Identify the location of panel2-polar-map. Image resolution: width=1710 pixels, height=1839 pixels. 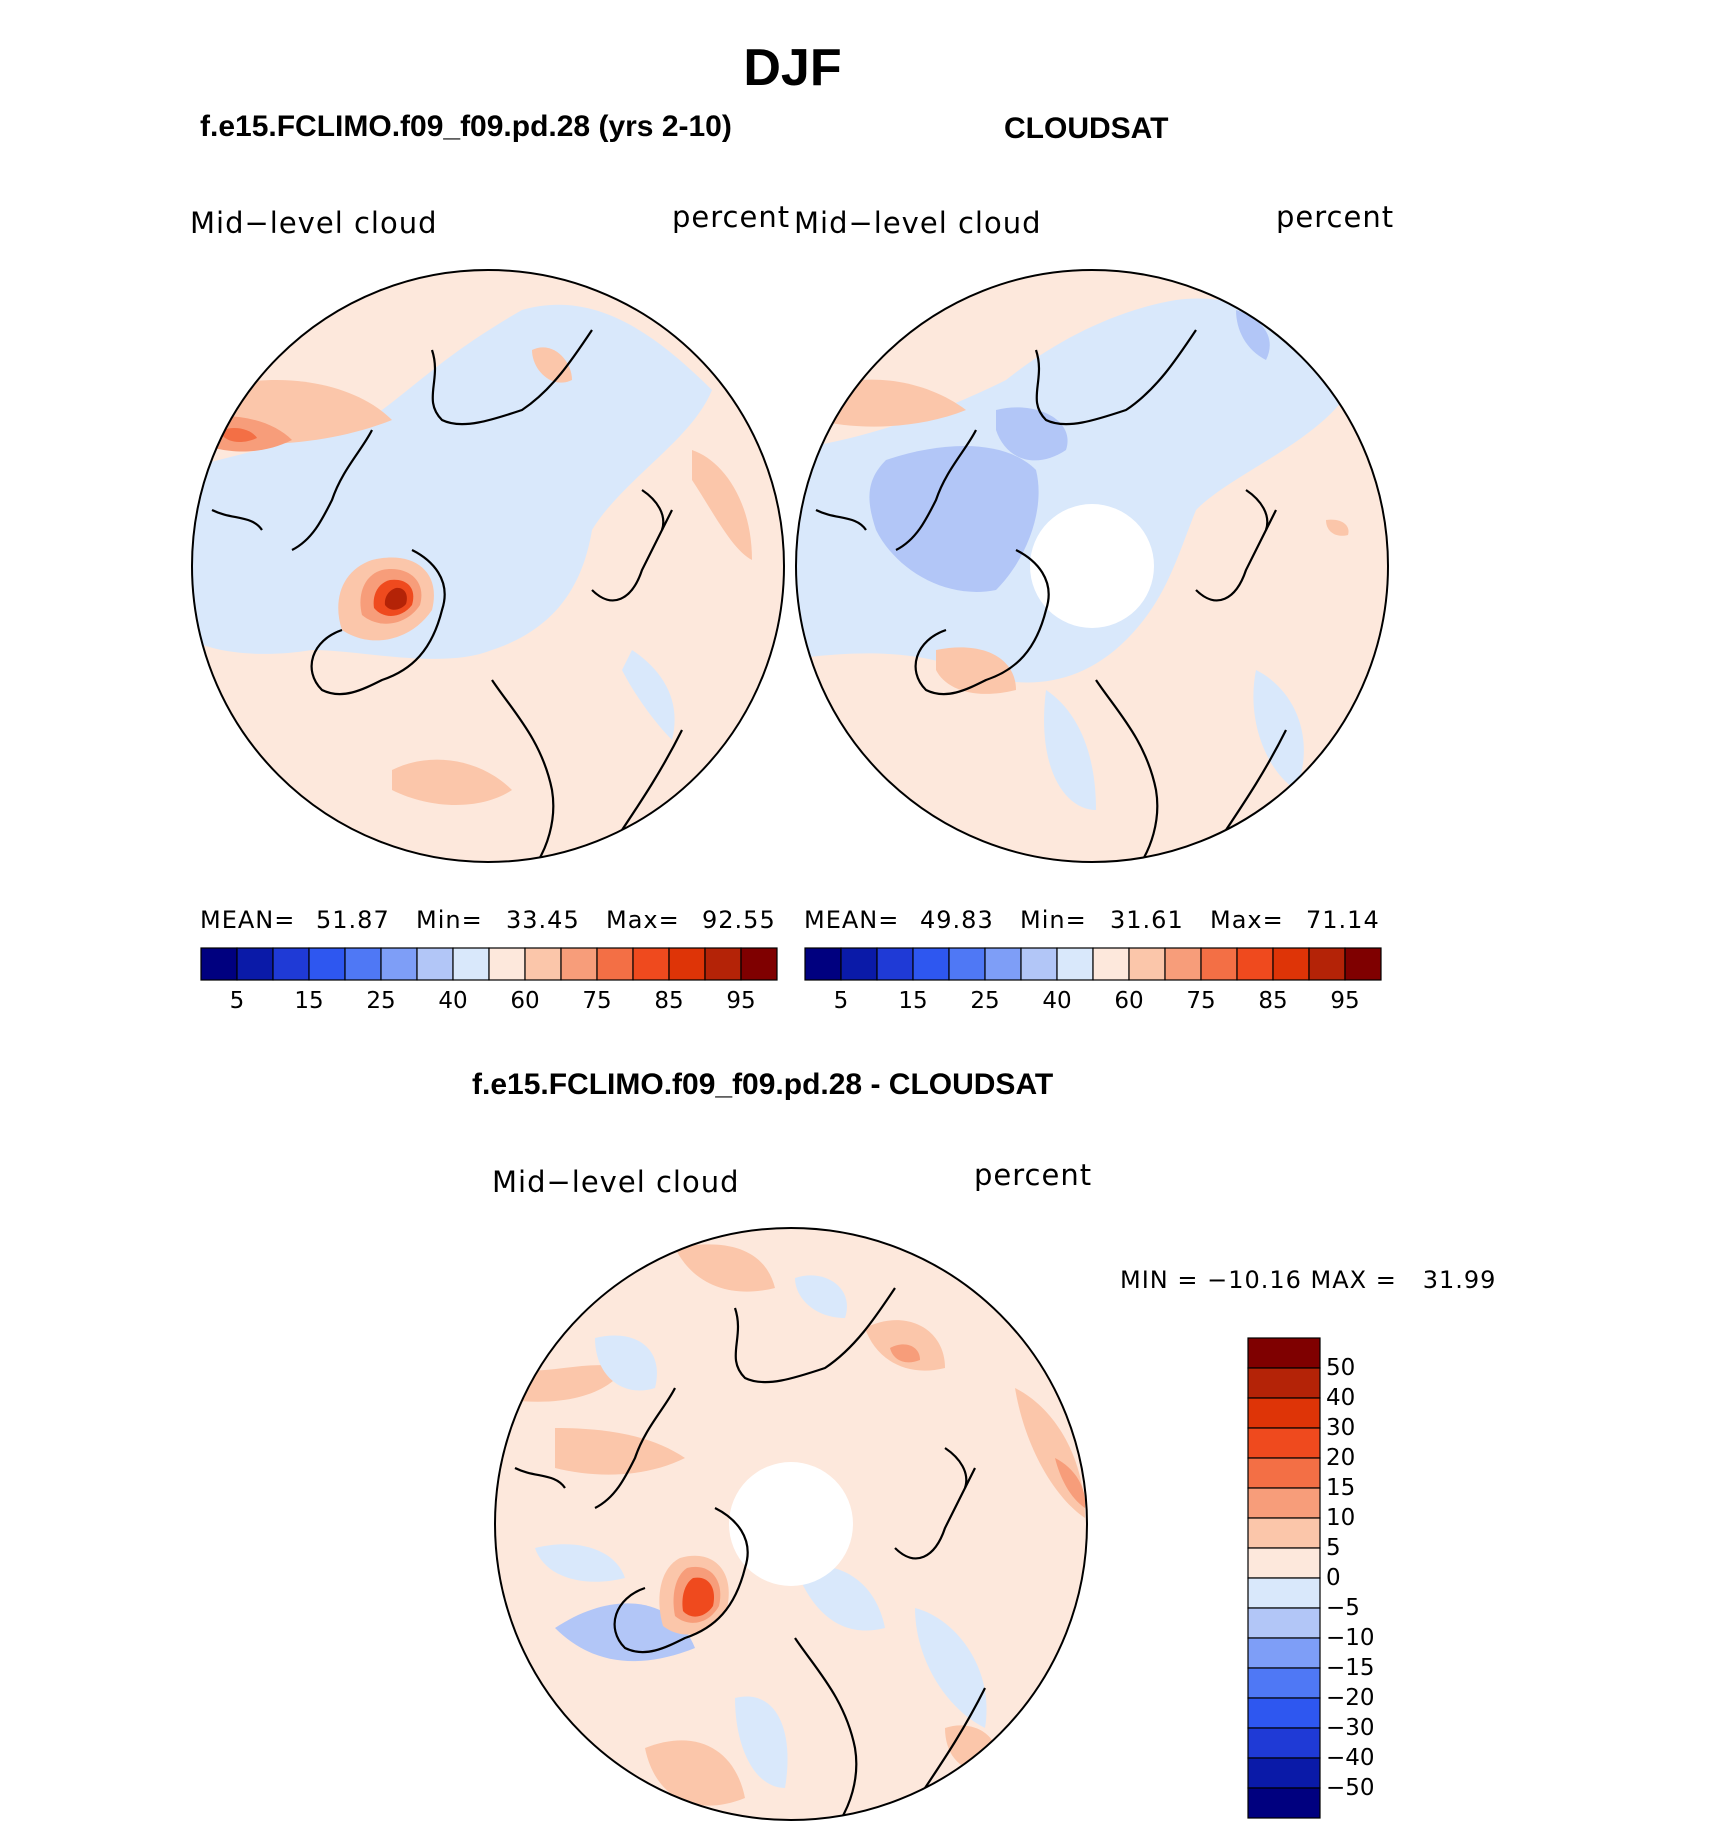
(1092, 566).